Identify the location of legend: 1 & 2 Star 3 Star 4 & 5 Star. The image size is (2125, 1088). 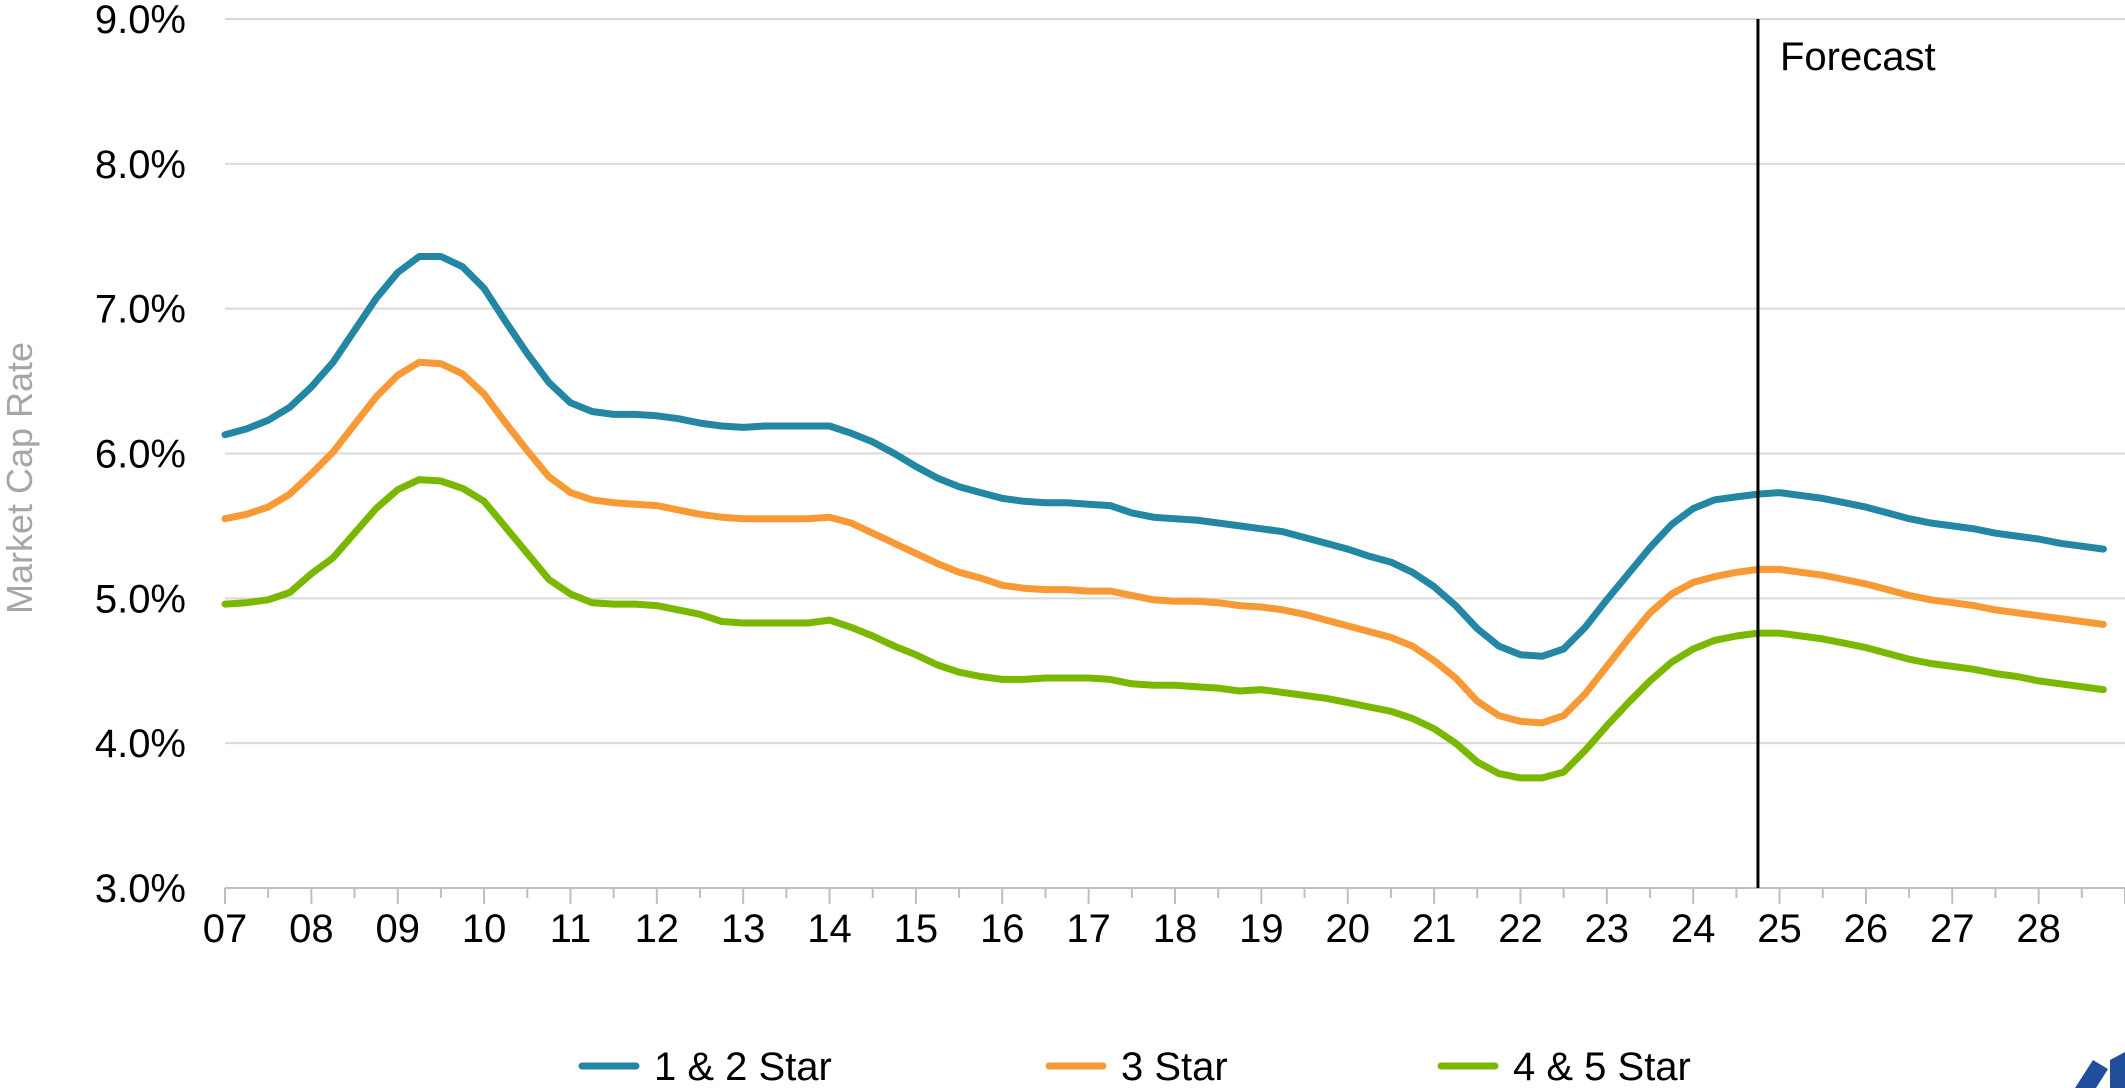
(1134, 1066).